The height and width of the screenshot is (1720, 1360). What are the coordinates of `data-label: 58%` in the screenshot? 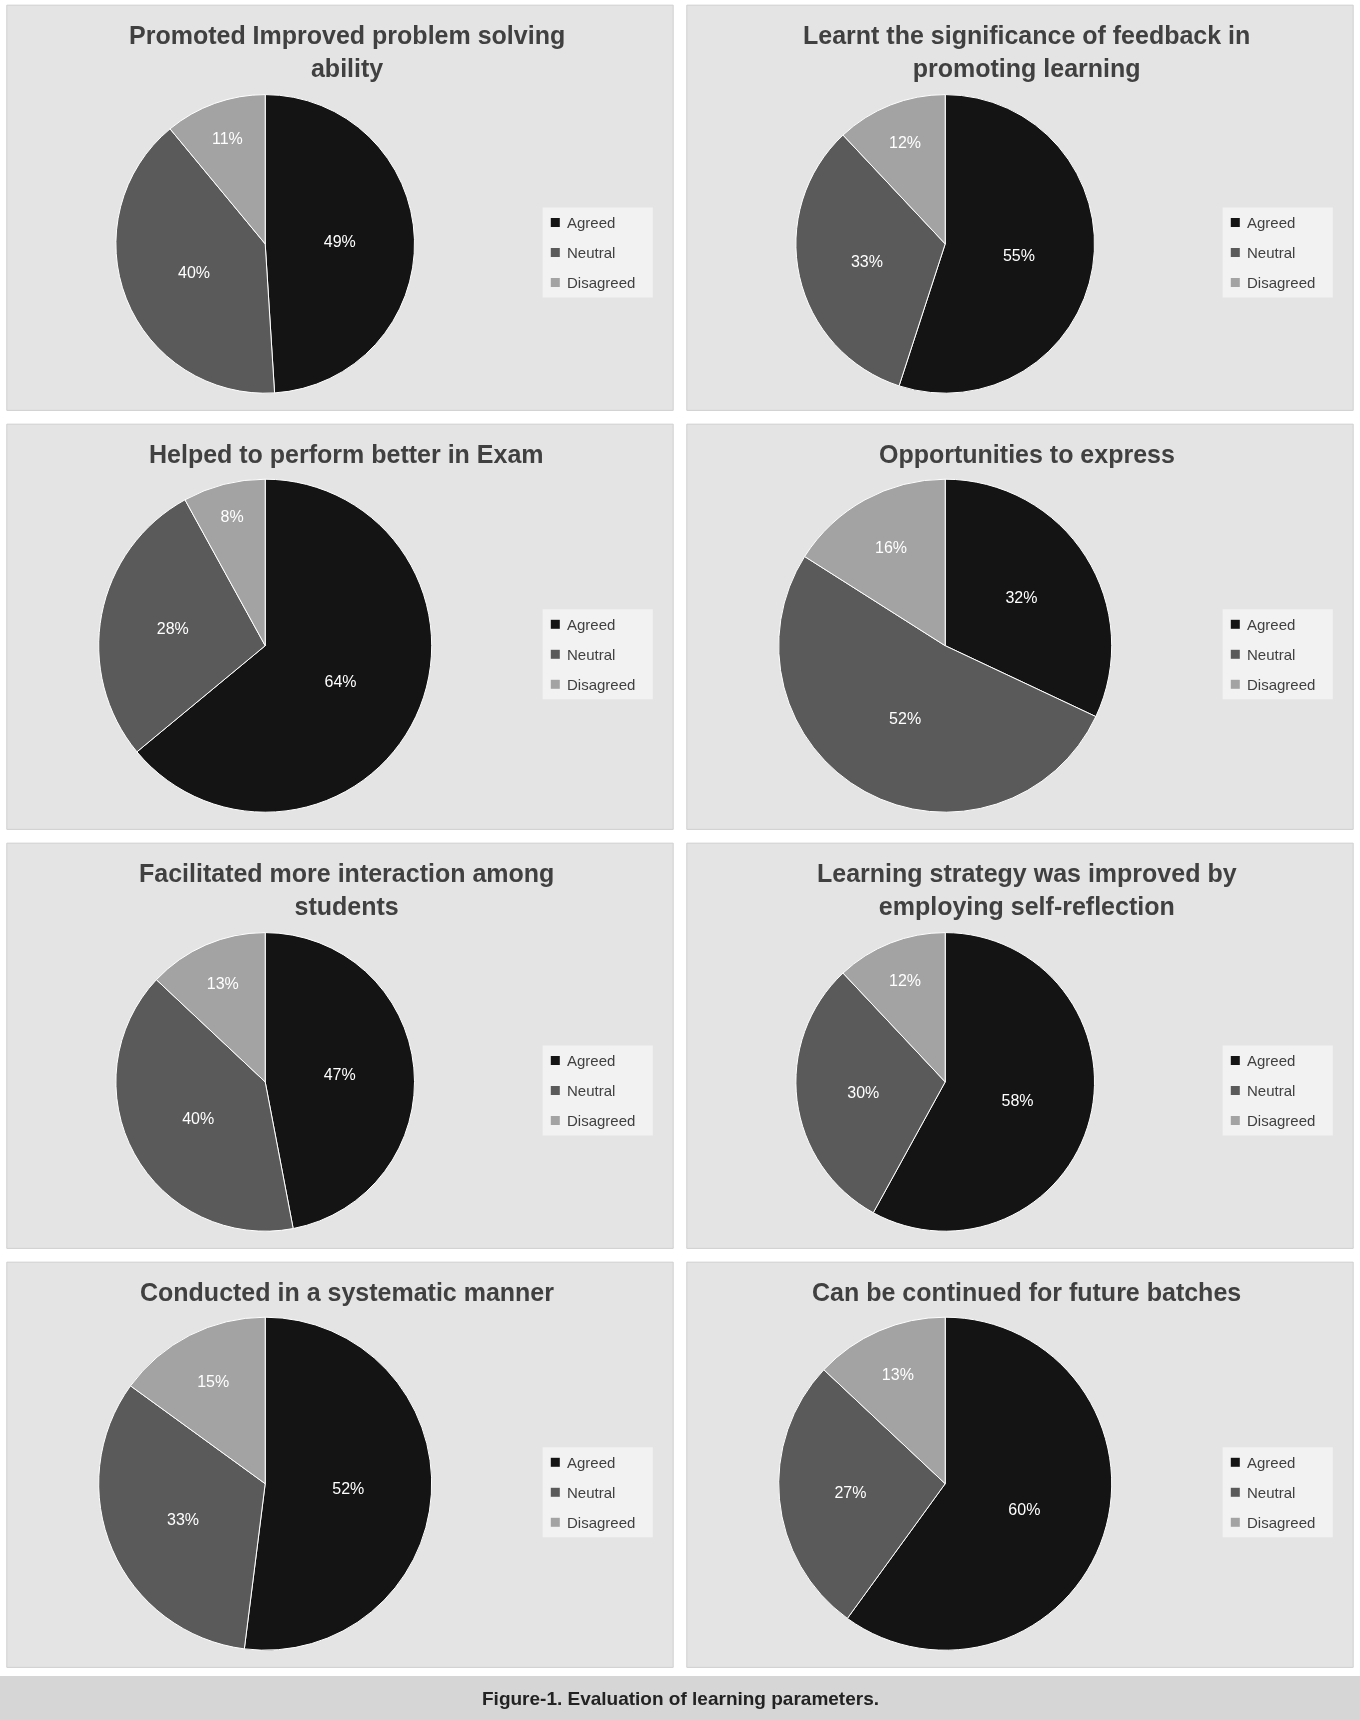 It's located at (1017, 1100).